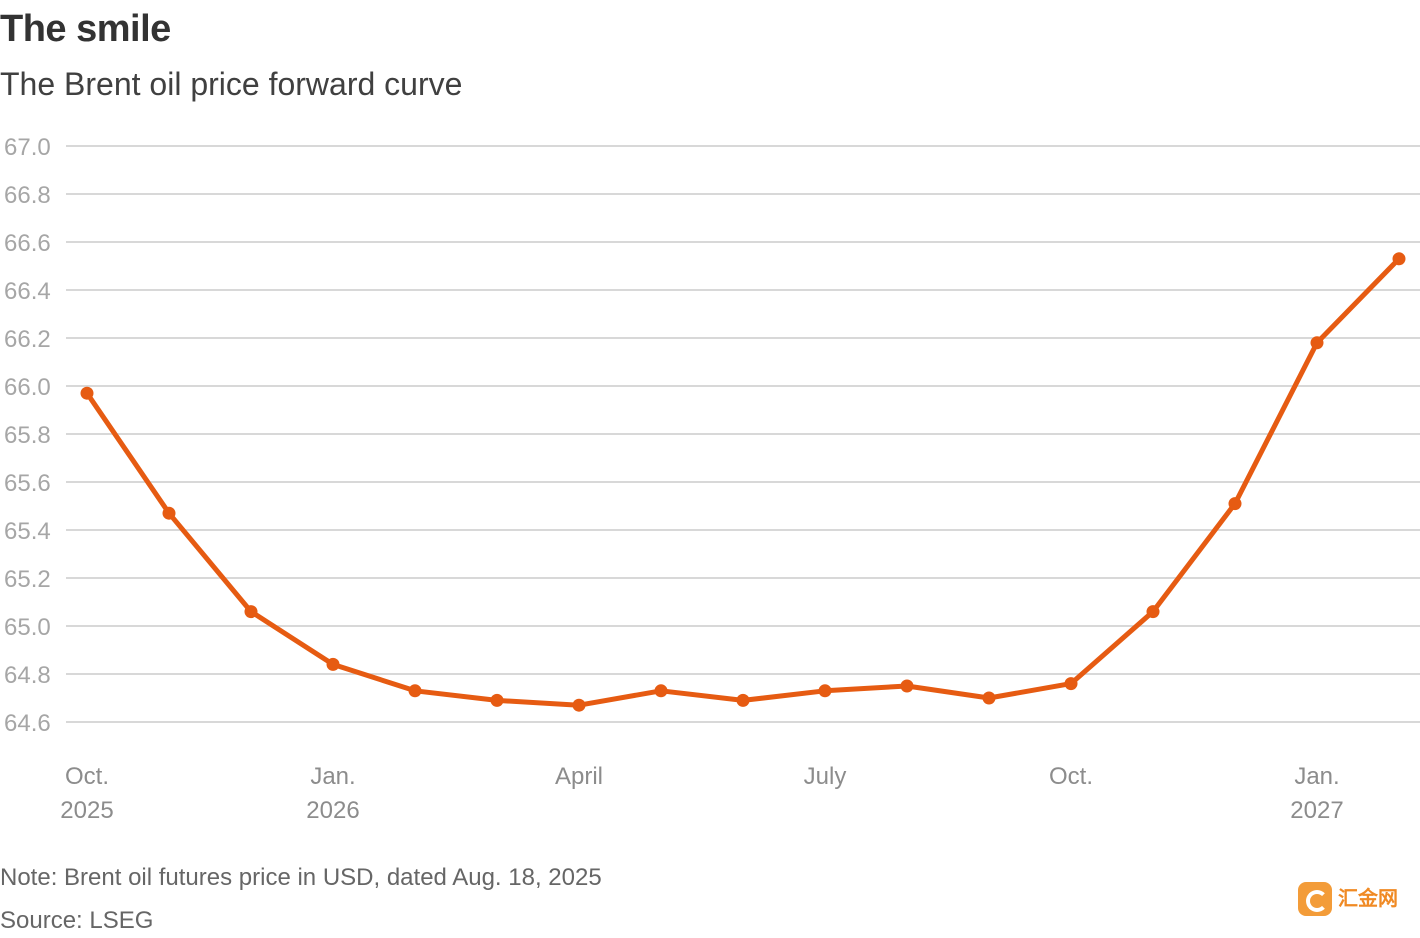 The image size is (1420, 938). What do you see at coordinates (27, 243) in the screenshot?
I see `y-tick-label: 66.6` at bounding box center [27, 243].